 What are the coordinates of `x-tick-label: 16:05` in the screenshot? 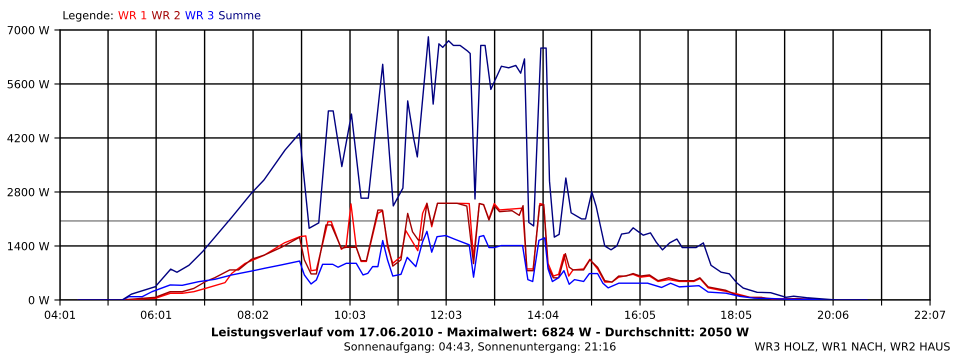 It's located at (640, 315).